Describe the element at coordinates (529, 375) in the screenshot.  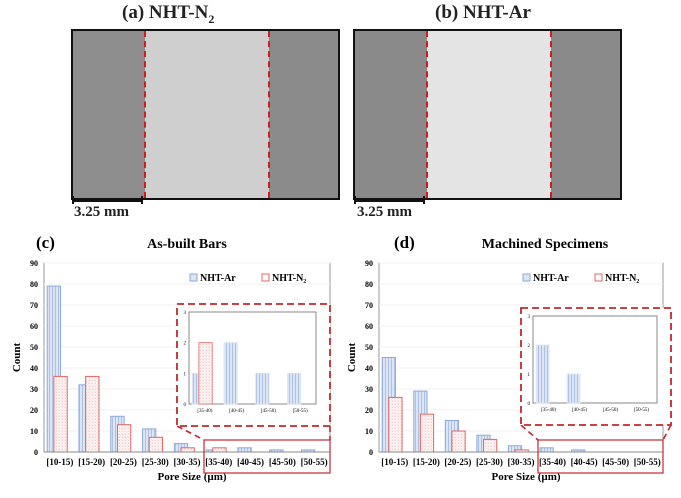
I see `inset-y-tick-label: 1` at that location.